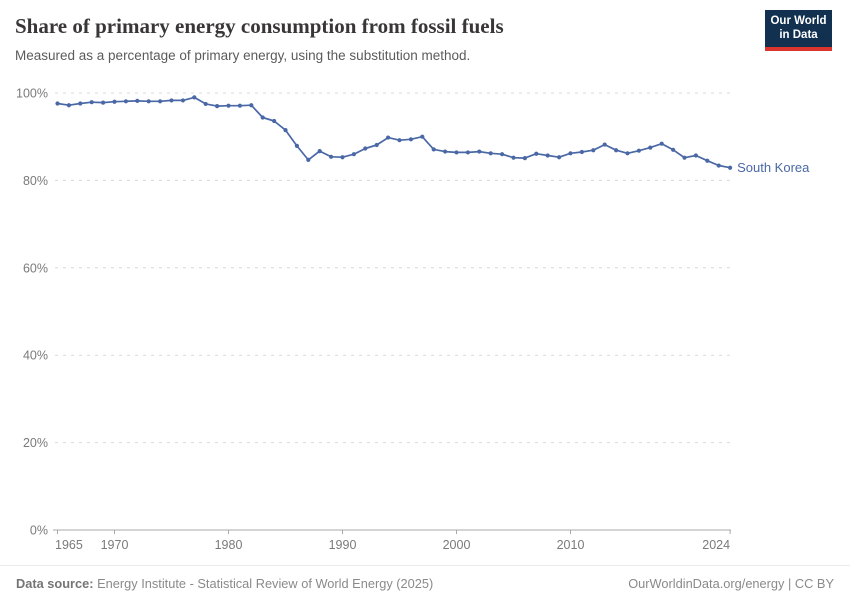 The width and height of the screenshot is (850, 600). Describe the element at coordinates (343, 545) in the screenshot. I see `x-tick-label-1990: 1990` at that location.